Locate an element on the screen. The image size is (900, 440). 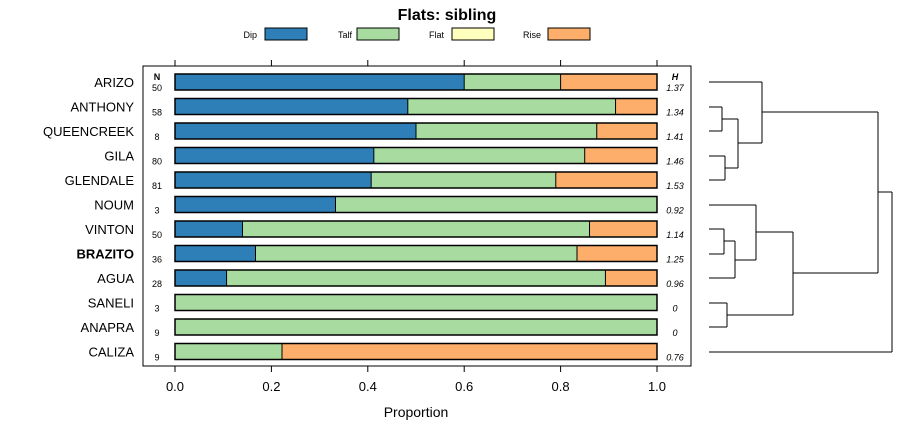
row-n-value: 36 is located at coordinates (157, 260).